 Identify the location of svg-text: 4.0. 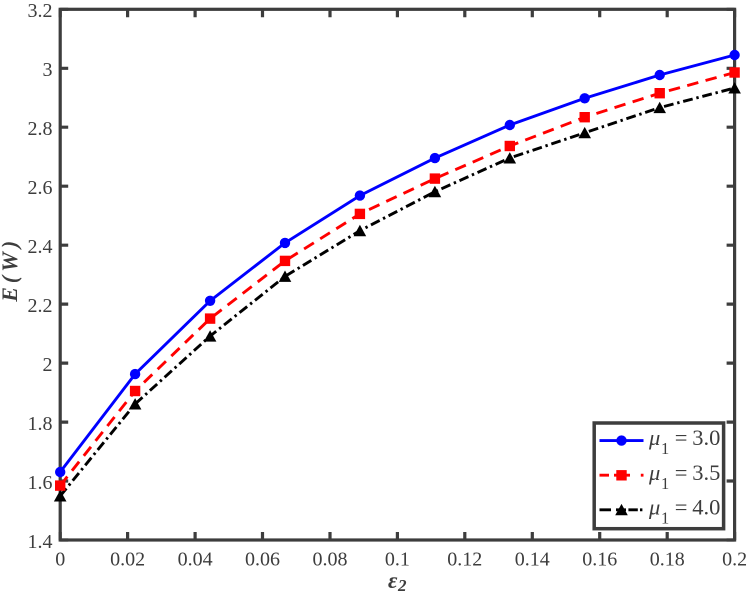
(706, 506).